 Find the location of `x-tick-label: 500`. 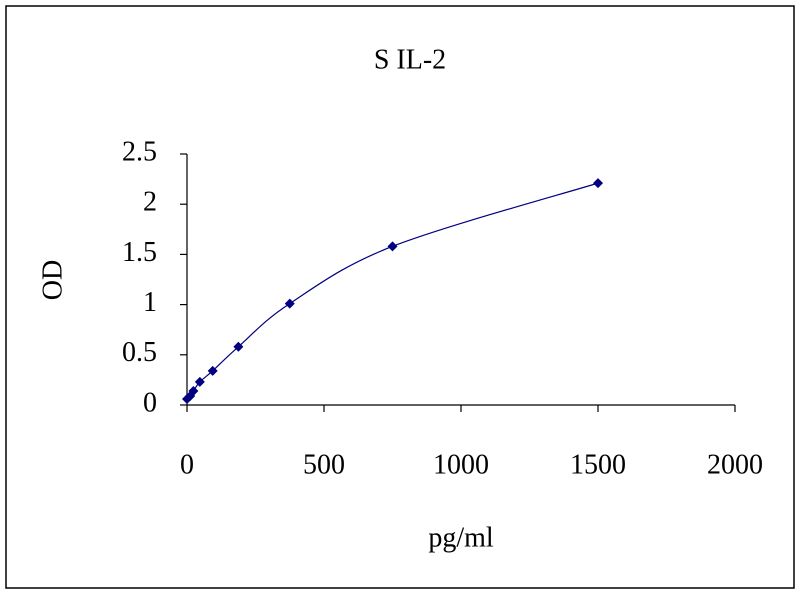

x-tick-label: 500 is located at coordinates (324, 464).